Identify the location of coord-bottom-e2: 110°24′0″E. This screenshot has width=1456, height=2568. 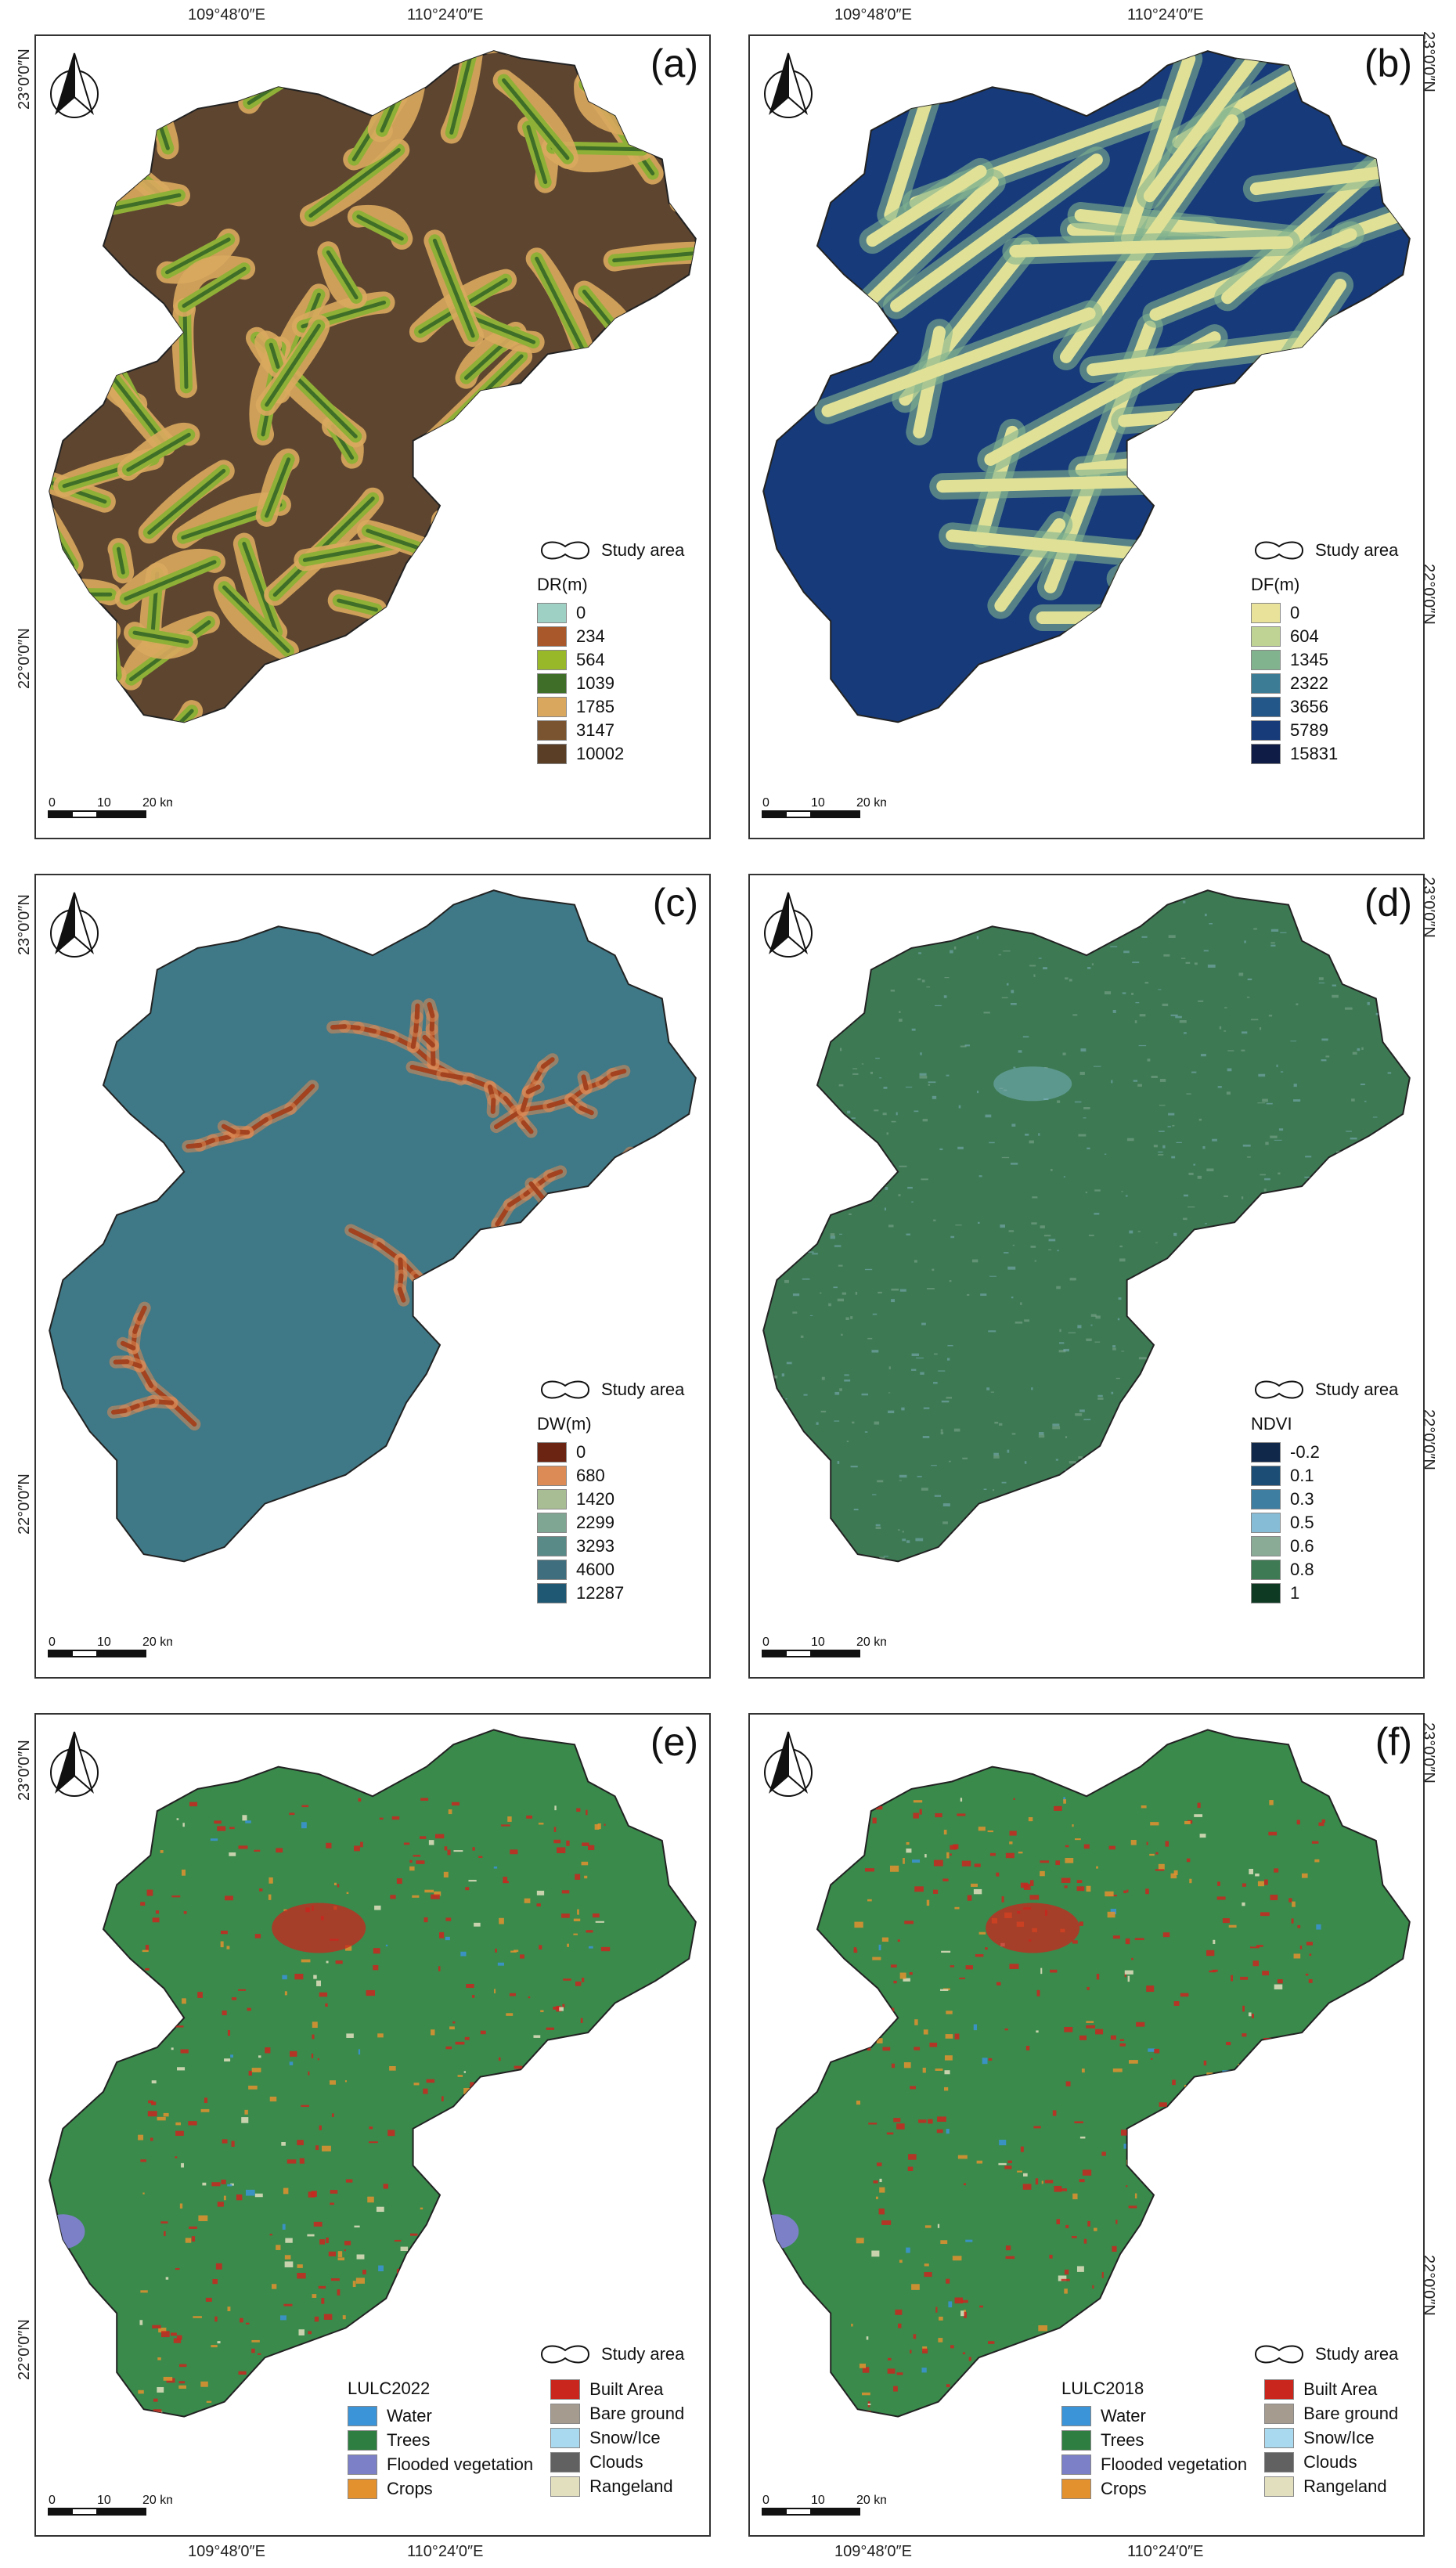
(445, 2551).